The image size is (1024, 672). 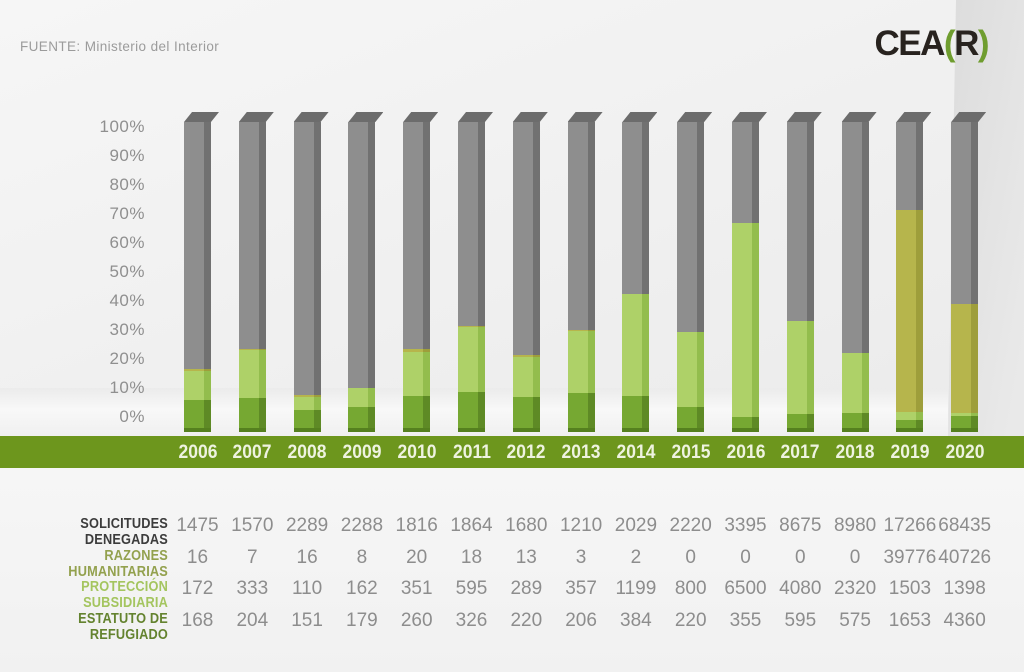 I want to click on source-note: FUENTE: Ministerio del Interior, so click(x=120, y=46).